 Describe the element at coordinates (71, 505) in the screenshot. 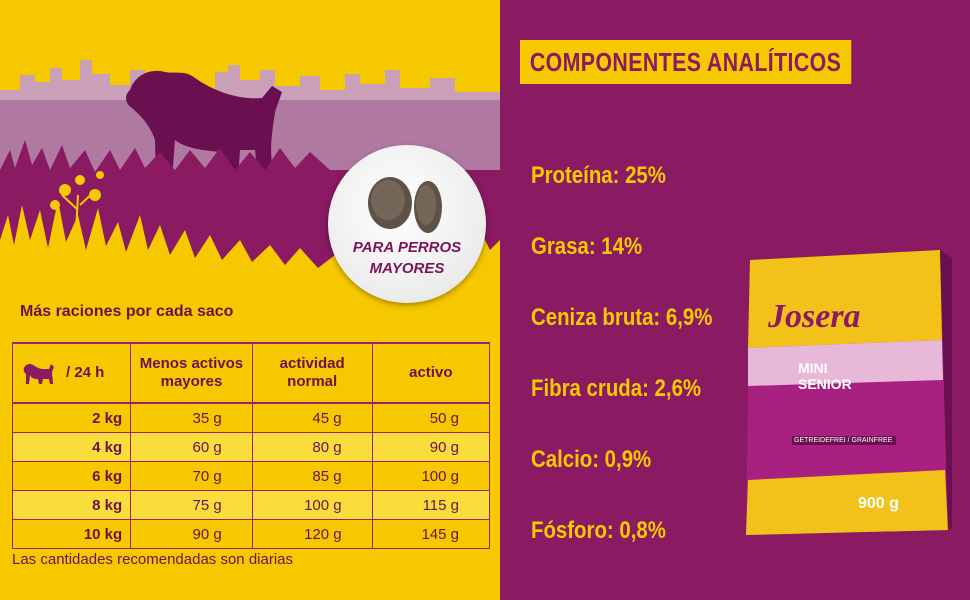

I see `weight-cell: 8 kg` at that location.